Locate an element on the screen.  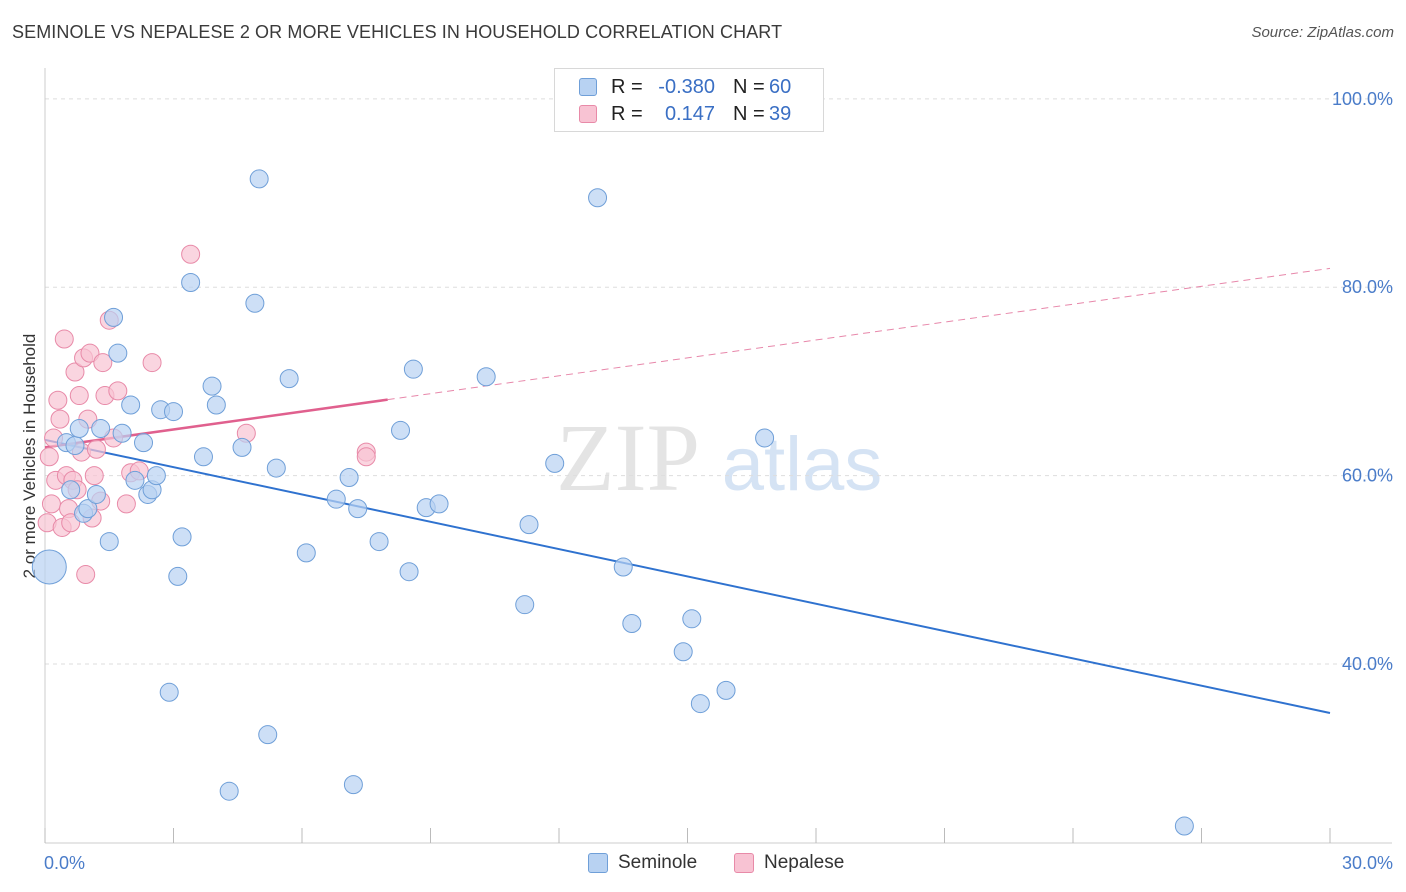
legend-item-nepalese: Nepalese is located at coordinates (789, 863).